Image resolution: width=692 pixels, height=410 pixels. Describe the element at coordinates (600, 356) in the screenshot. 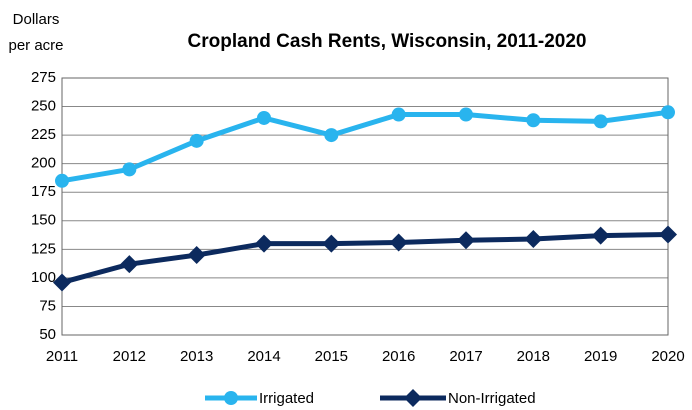

I see `x-tick-label: 2019` at that location.